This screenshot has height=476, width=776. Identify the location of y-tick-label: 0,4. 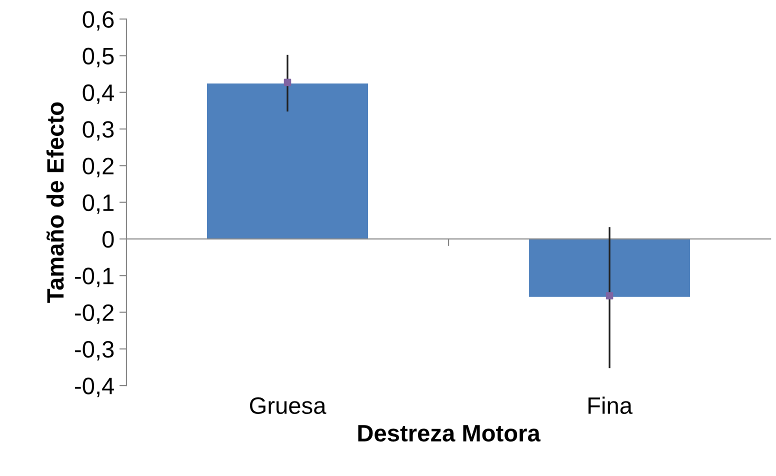
(98, 94).